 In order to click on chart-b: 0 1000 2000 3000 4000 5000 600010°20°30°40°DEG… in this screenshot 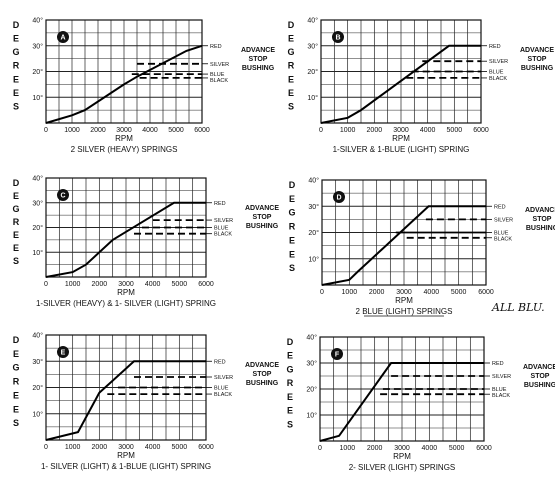, I will do `click(420, 86)`.